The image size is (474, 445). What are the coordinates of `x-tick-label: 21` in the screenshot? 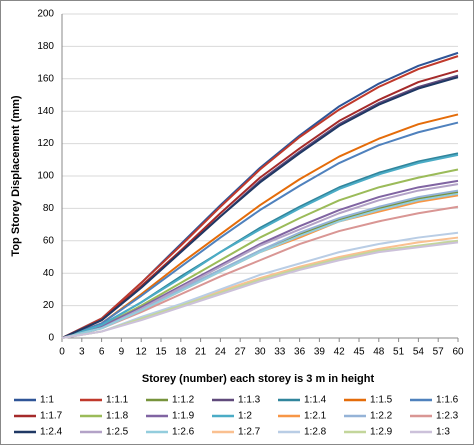 It's located at (201, 352).